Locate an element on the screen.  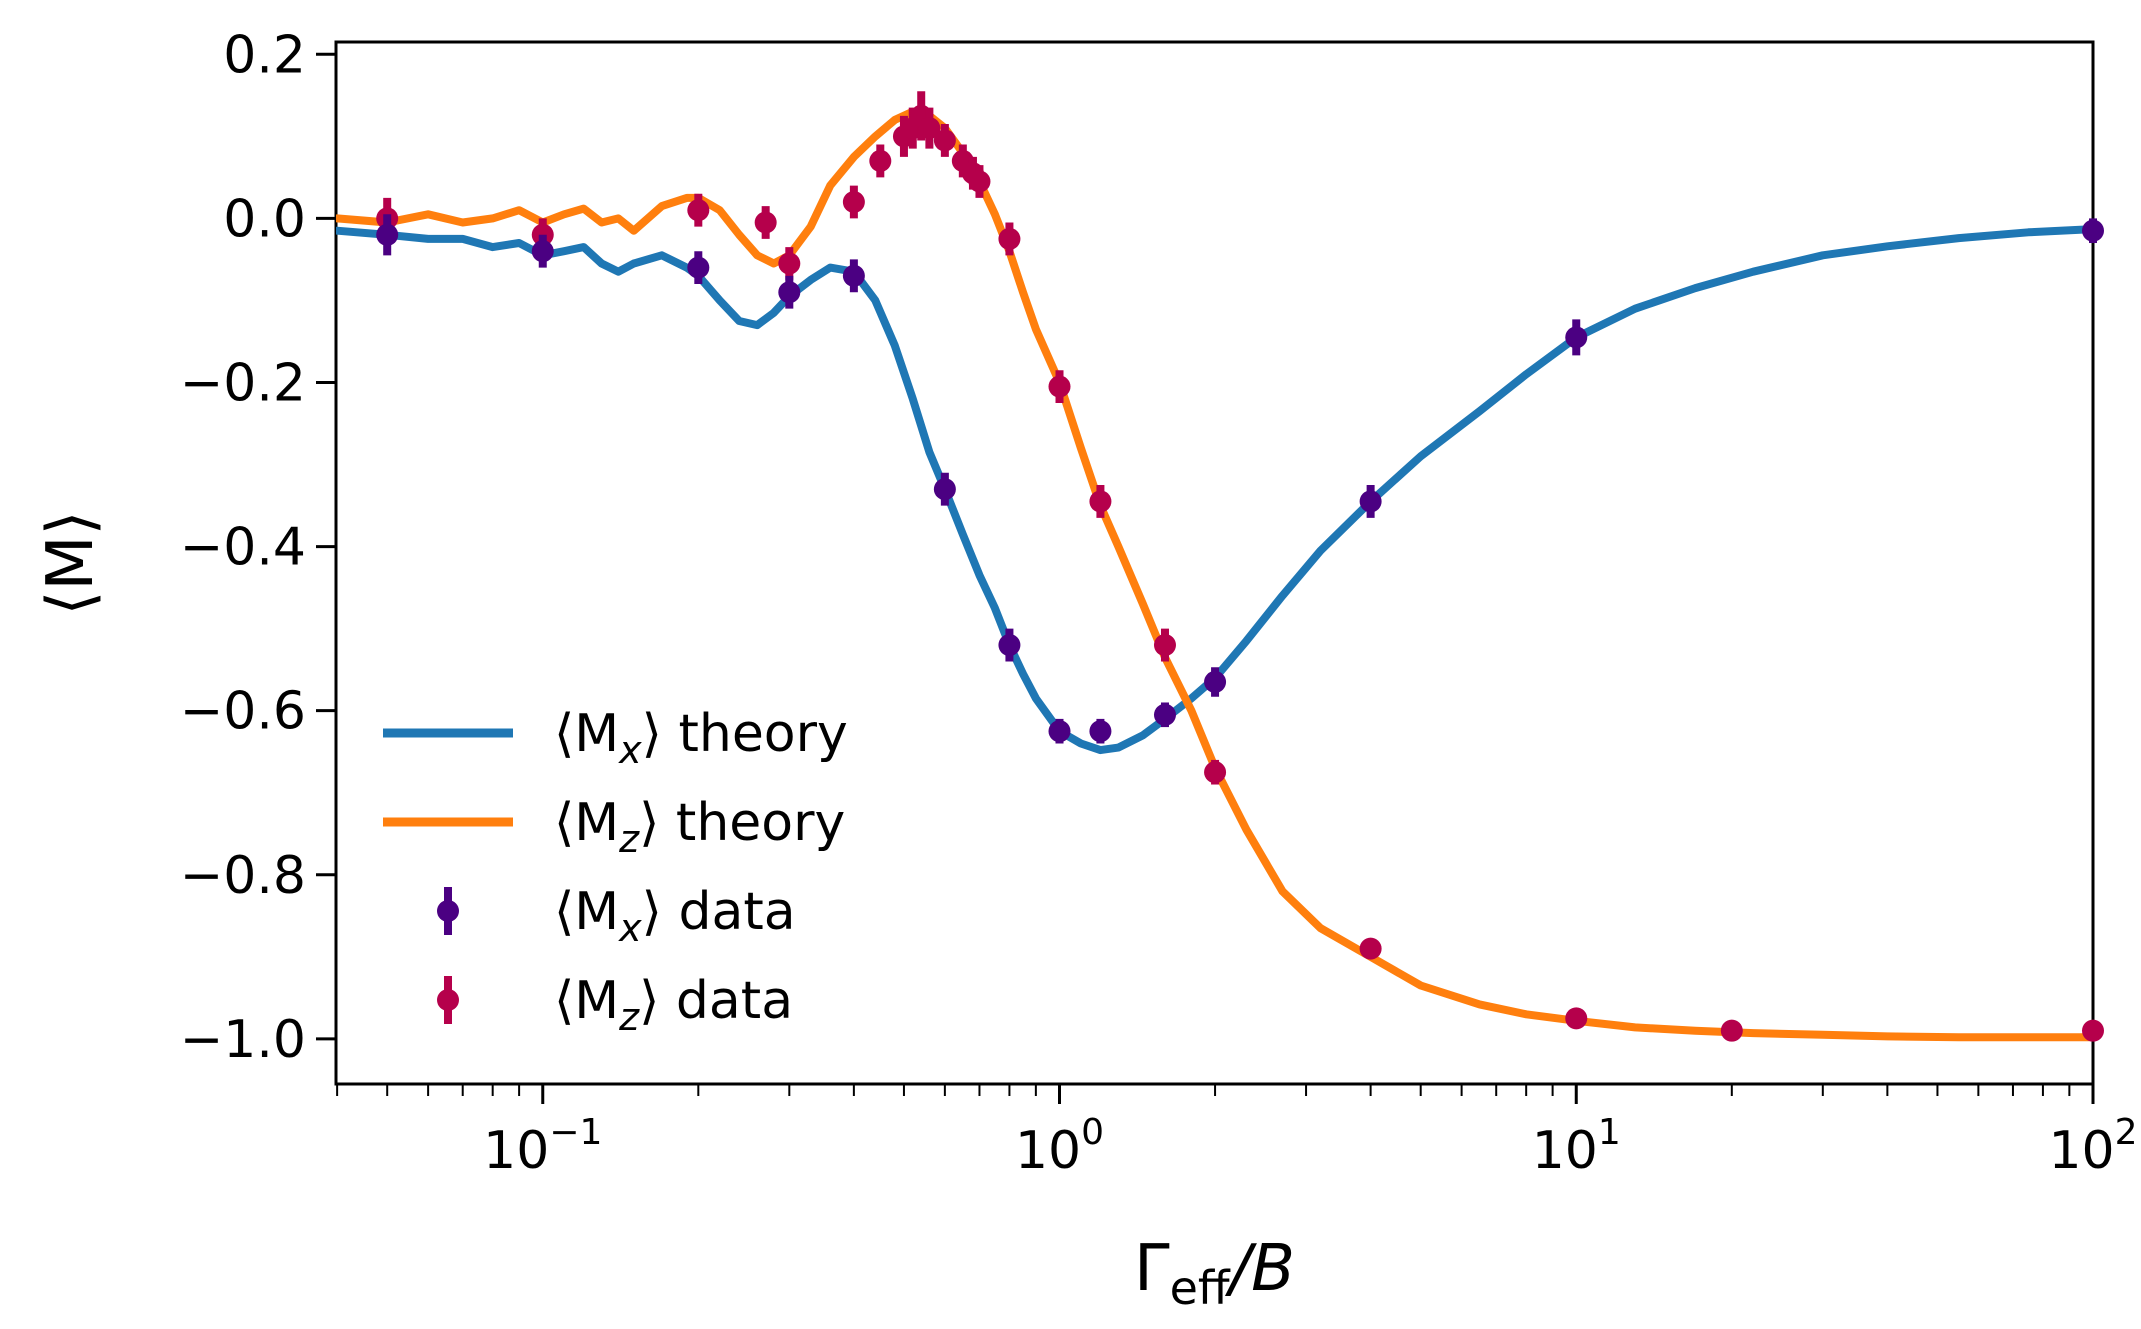
legend-label-2: ⟨Mx⟩ data is located at coordinates (675, 916).